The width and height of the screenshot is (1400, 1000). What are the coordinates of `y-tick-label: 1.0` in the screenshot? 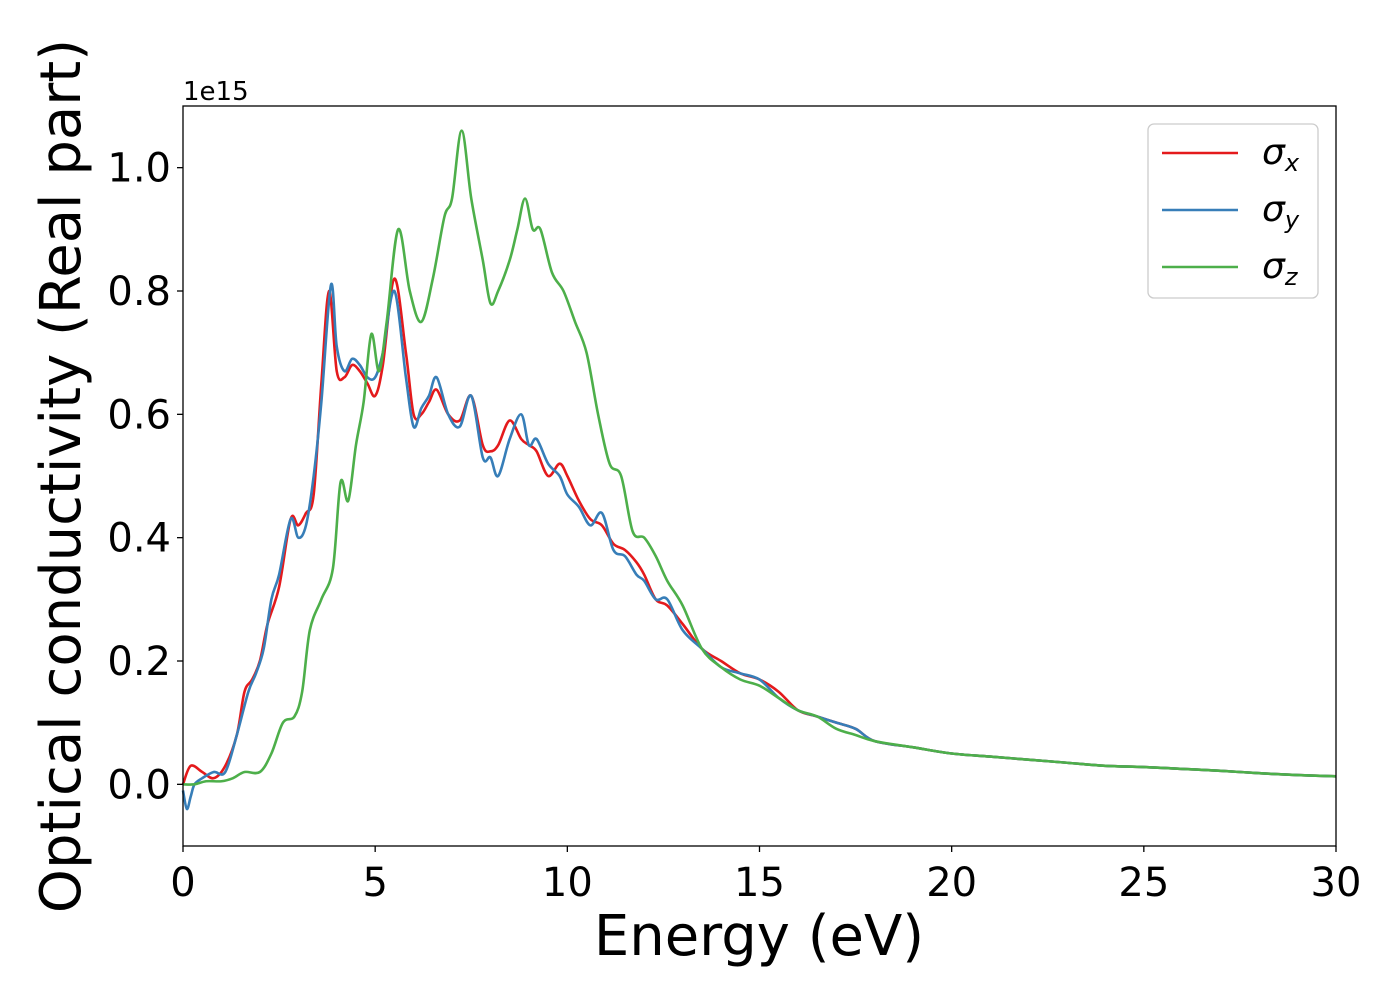 It's located at (139, 169).